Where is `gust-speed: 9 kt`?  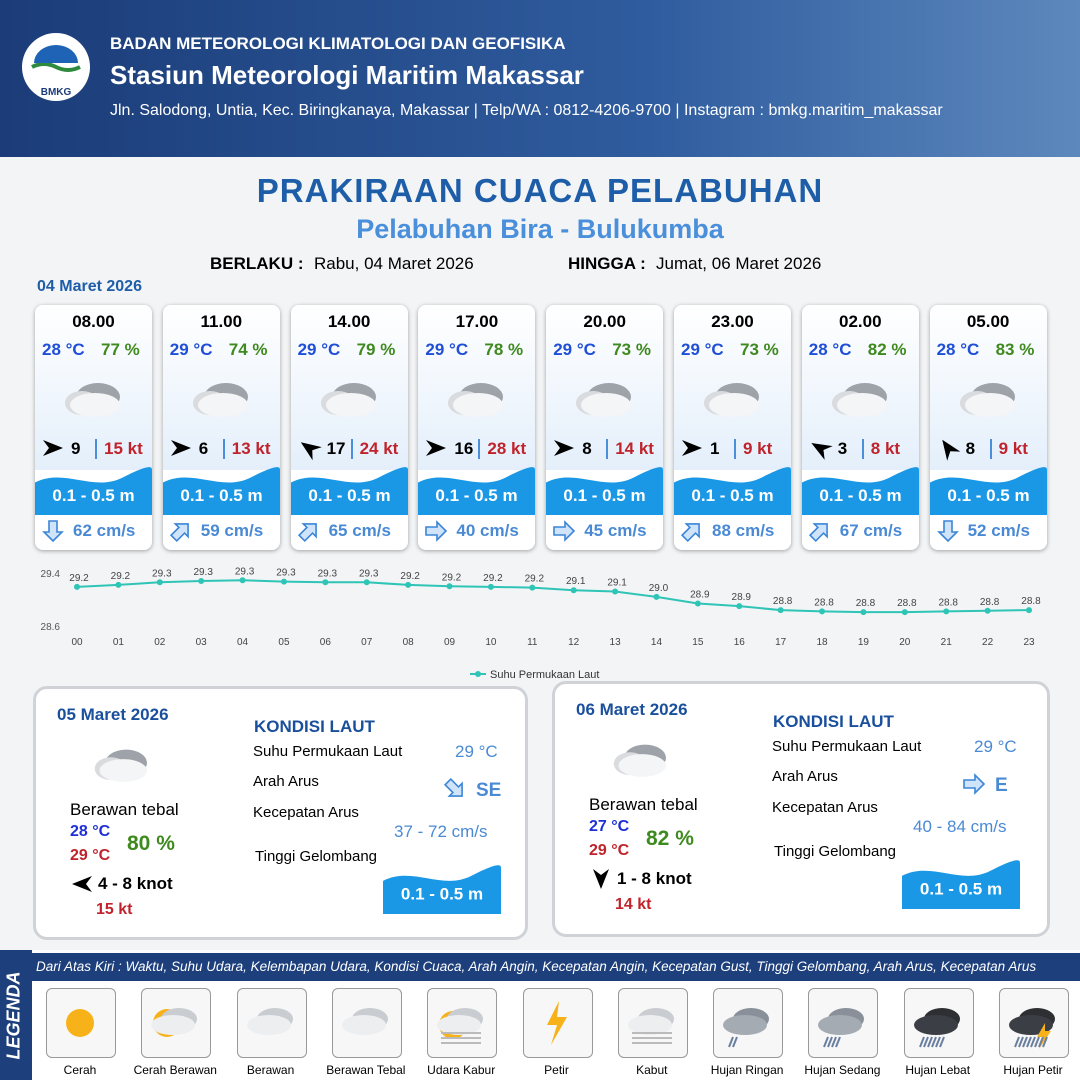
gust-speed: 9 kt is located at coordinates (753, 449).